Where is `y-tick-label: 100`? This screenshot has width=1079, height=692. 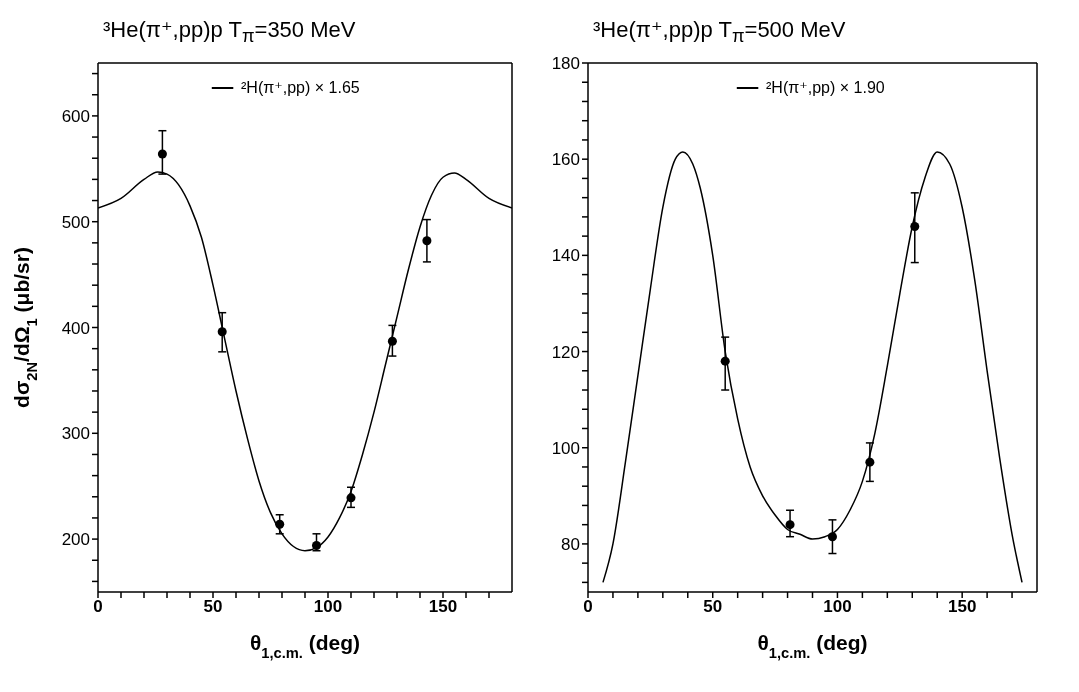
y-tick-label: 100 is located at coordinates (565, 448).